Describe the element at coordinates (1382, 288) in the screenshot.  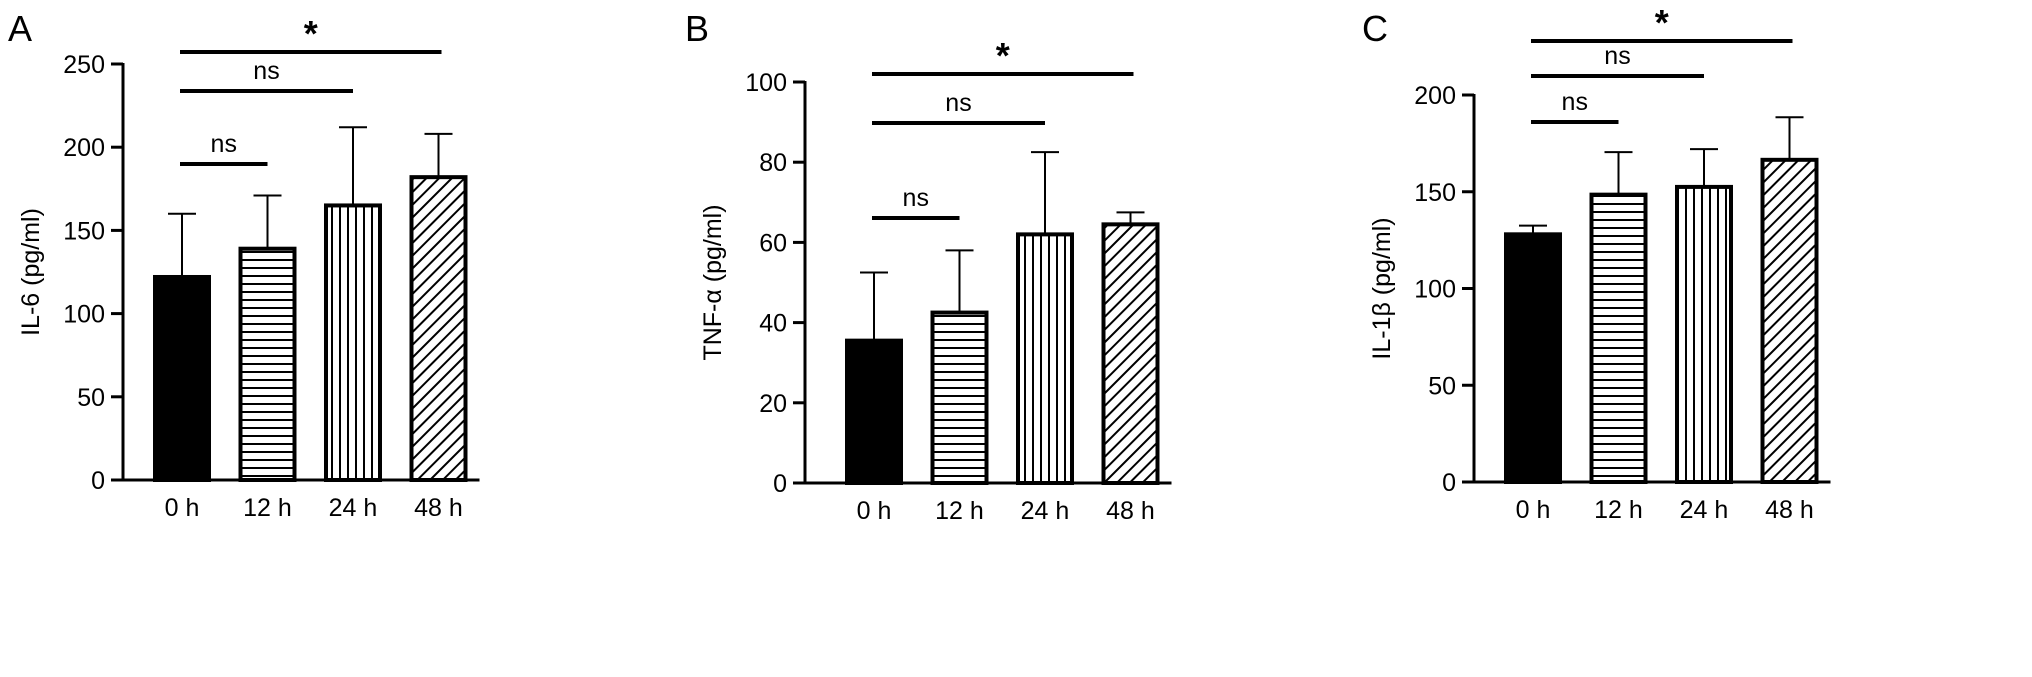
I see `y-axis-title: IL-1β (pg/ml)` at that location.